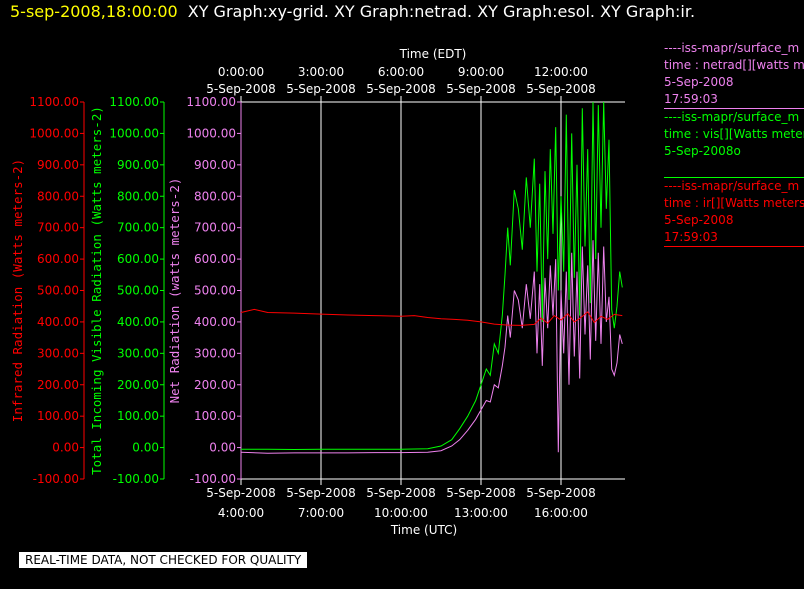 This screenshot has height=589, width=804. I want to click on infrared-y-tick-label: 1100.00, so click(54, 102).